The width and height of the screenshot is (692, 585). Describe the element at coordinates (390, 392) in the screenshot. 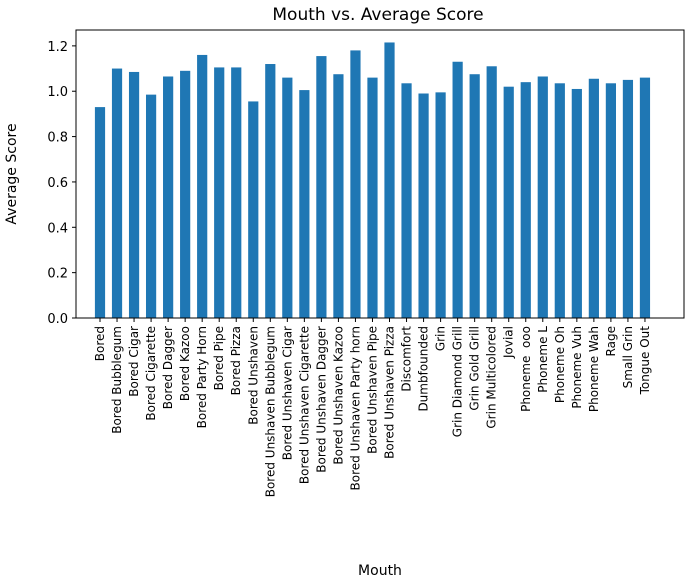

I see `x-tick-label: Bored Unshaven Pizza` at that location.